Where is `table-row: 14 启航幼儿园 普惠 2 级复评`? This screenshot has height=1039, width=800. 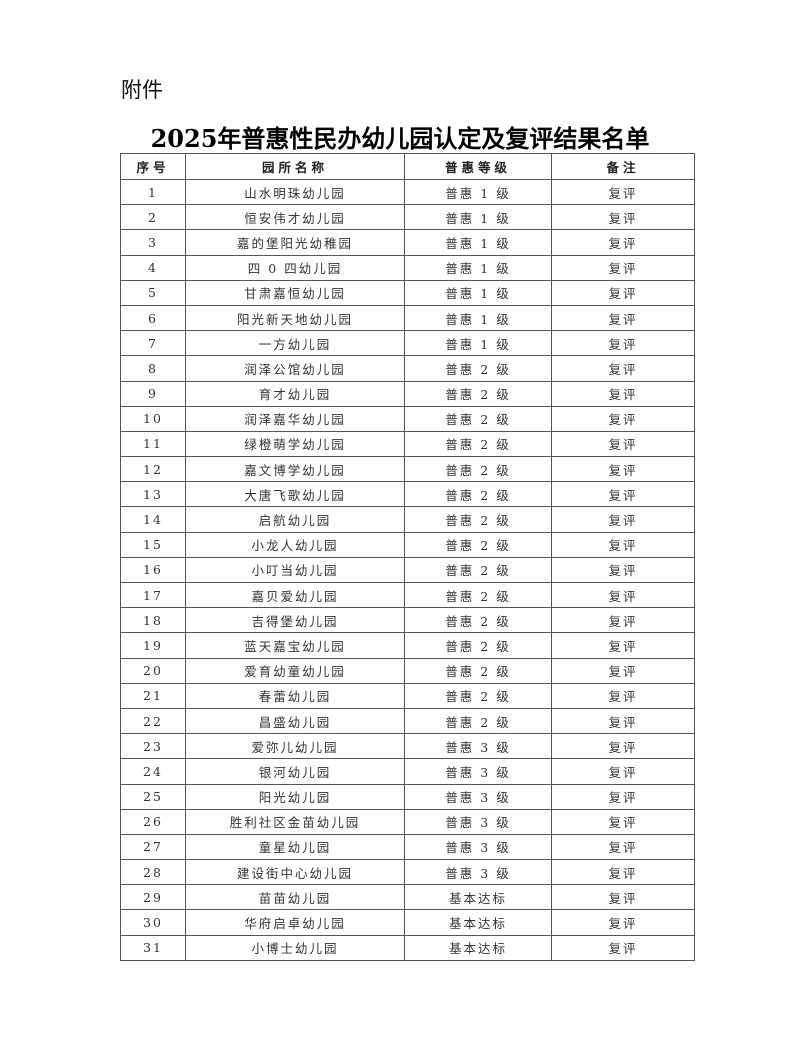
table-row: 14 启航幼儿园 普惠 2 级复评 is located at coordinates (407, 519).